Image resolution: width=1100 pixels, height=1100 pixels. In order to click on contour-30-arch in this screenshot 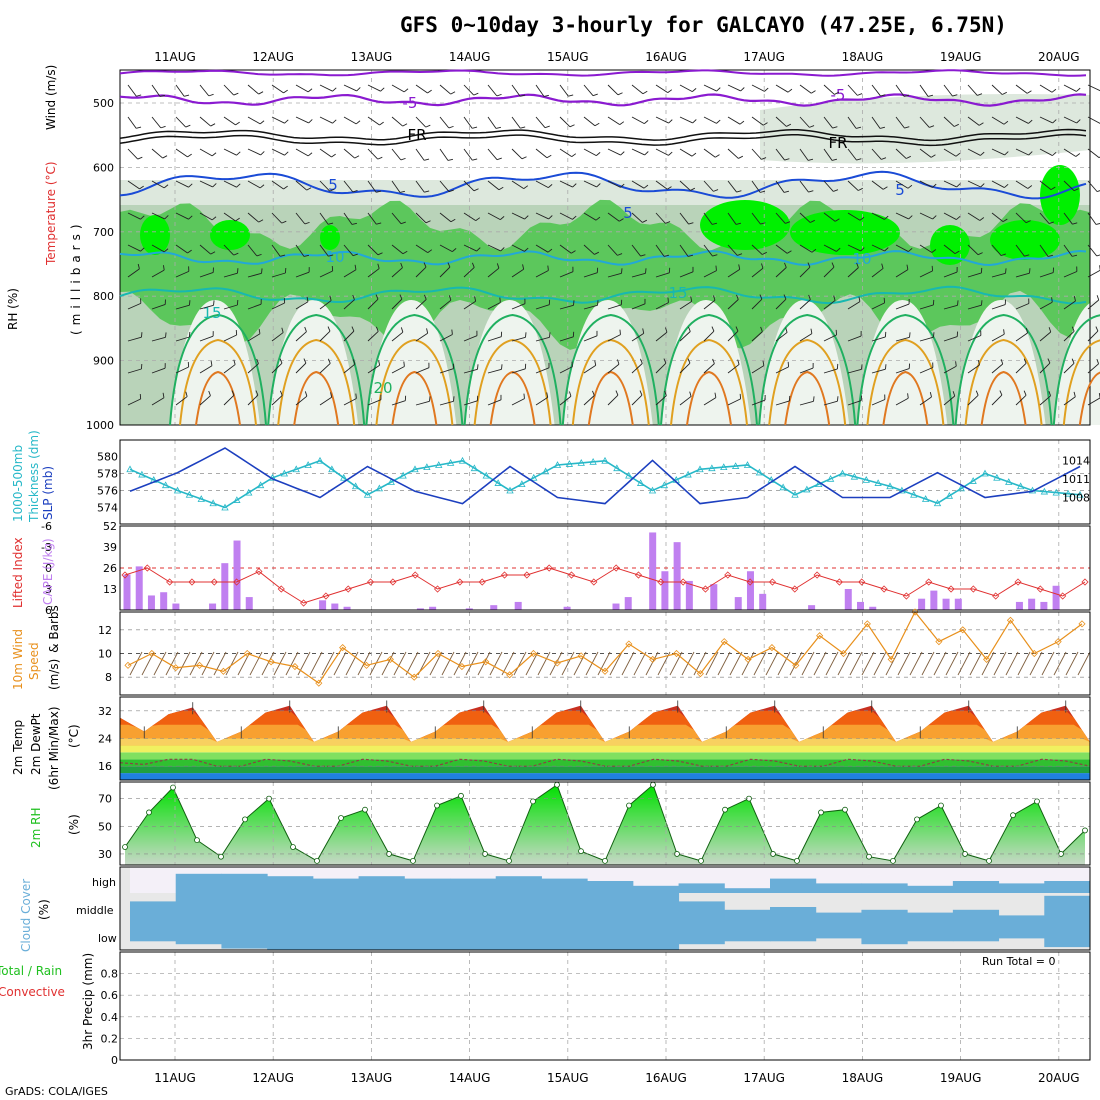, I will do `click(218, 398)`.